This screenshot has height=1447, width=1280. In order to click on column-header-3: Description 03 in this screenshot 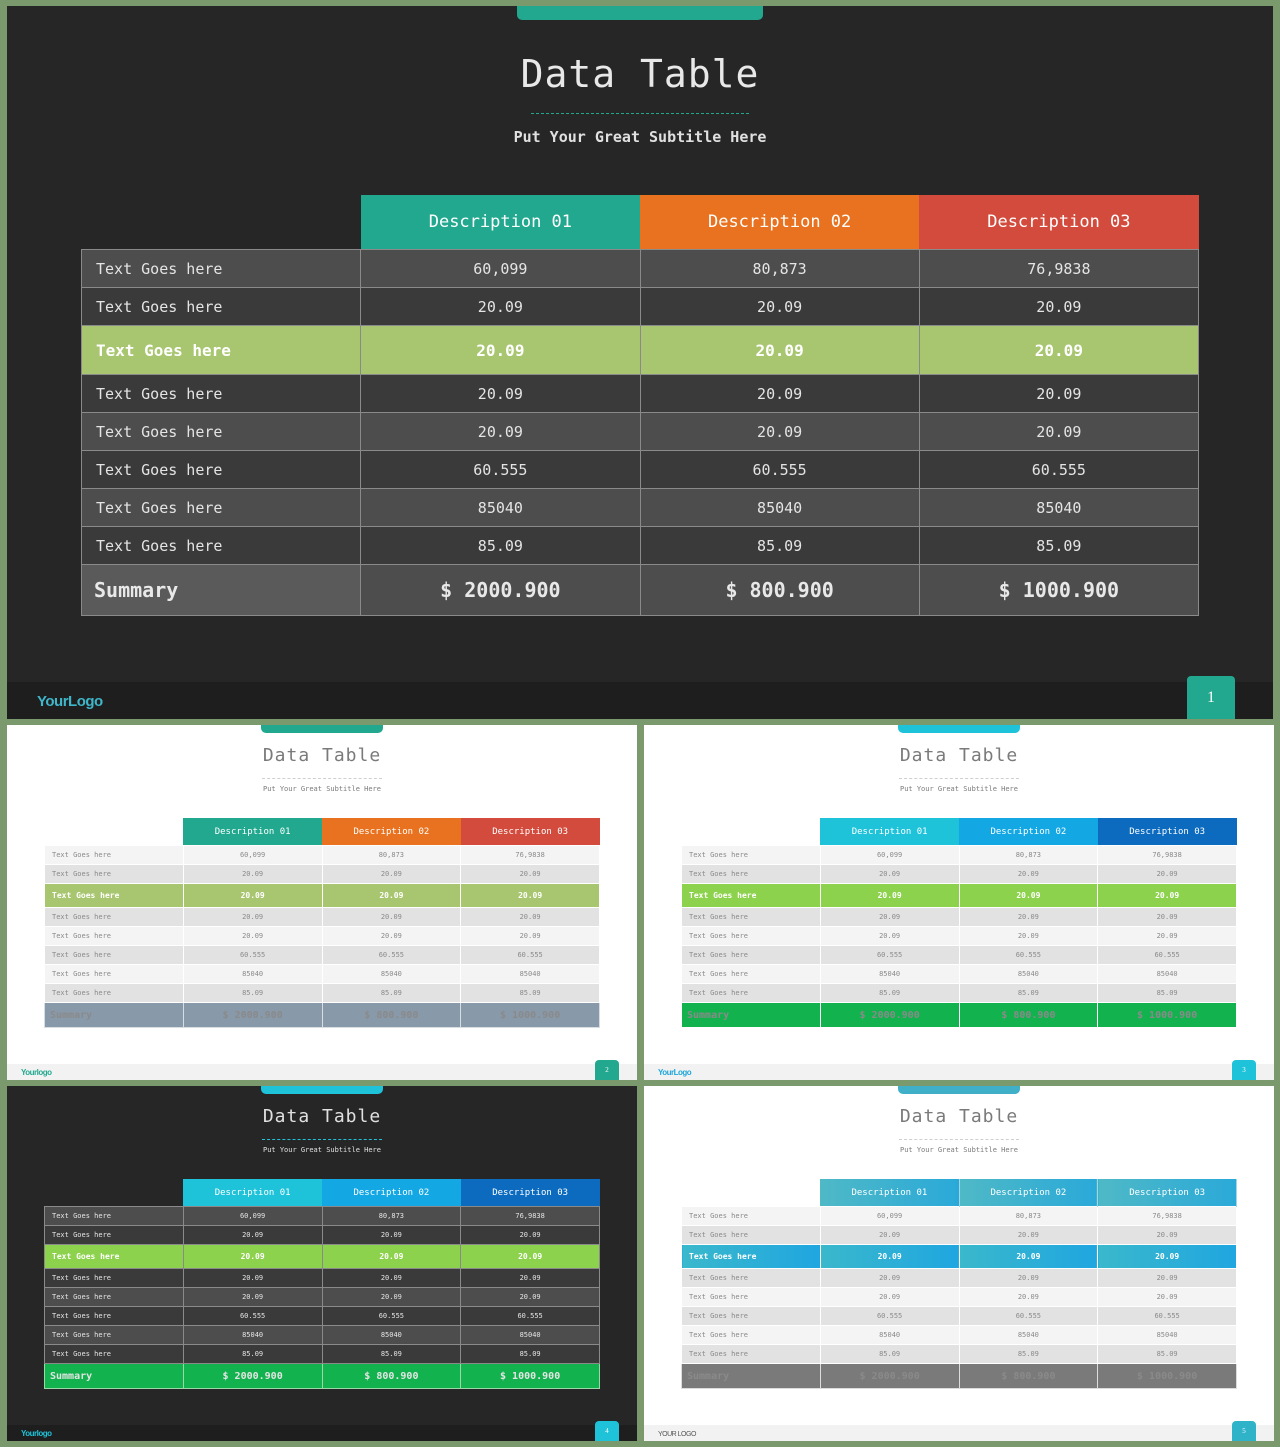, I will do `click(1059, 222)`.